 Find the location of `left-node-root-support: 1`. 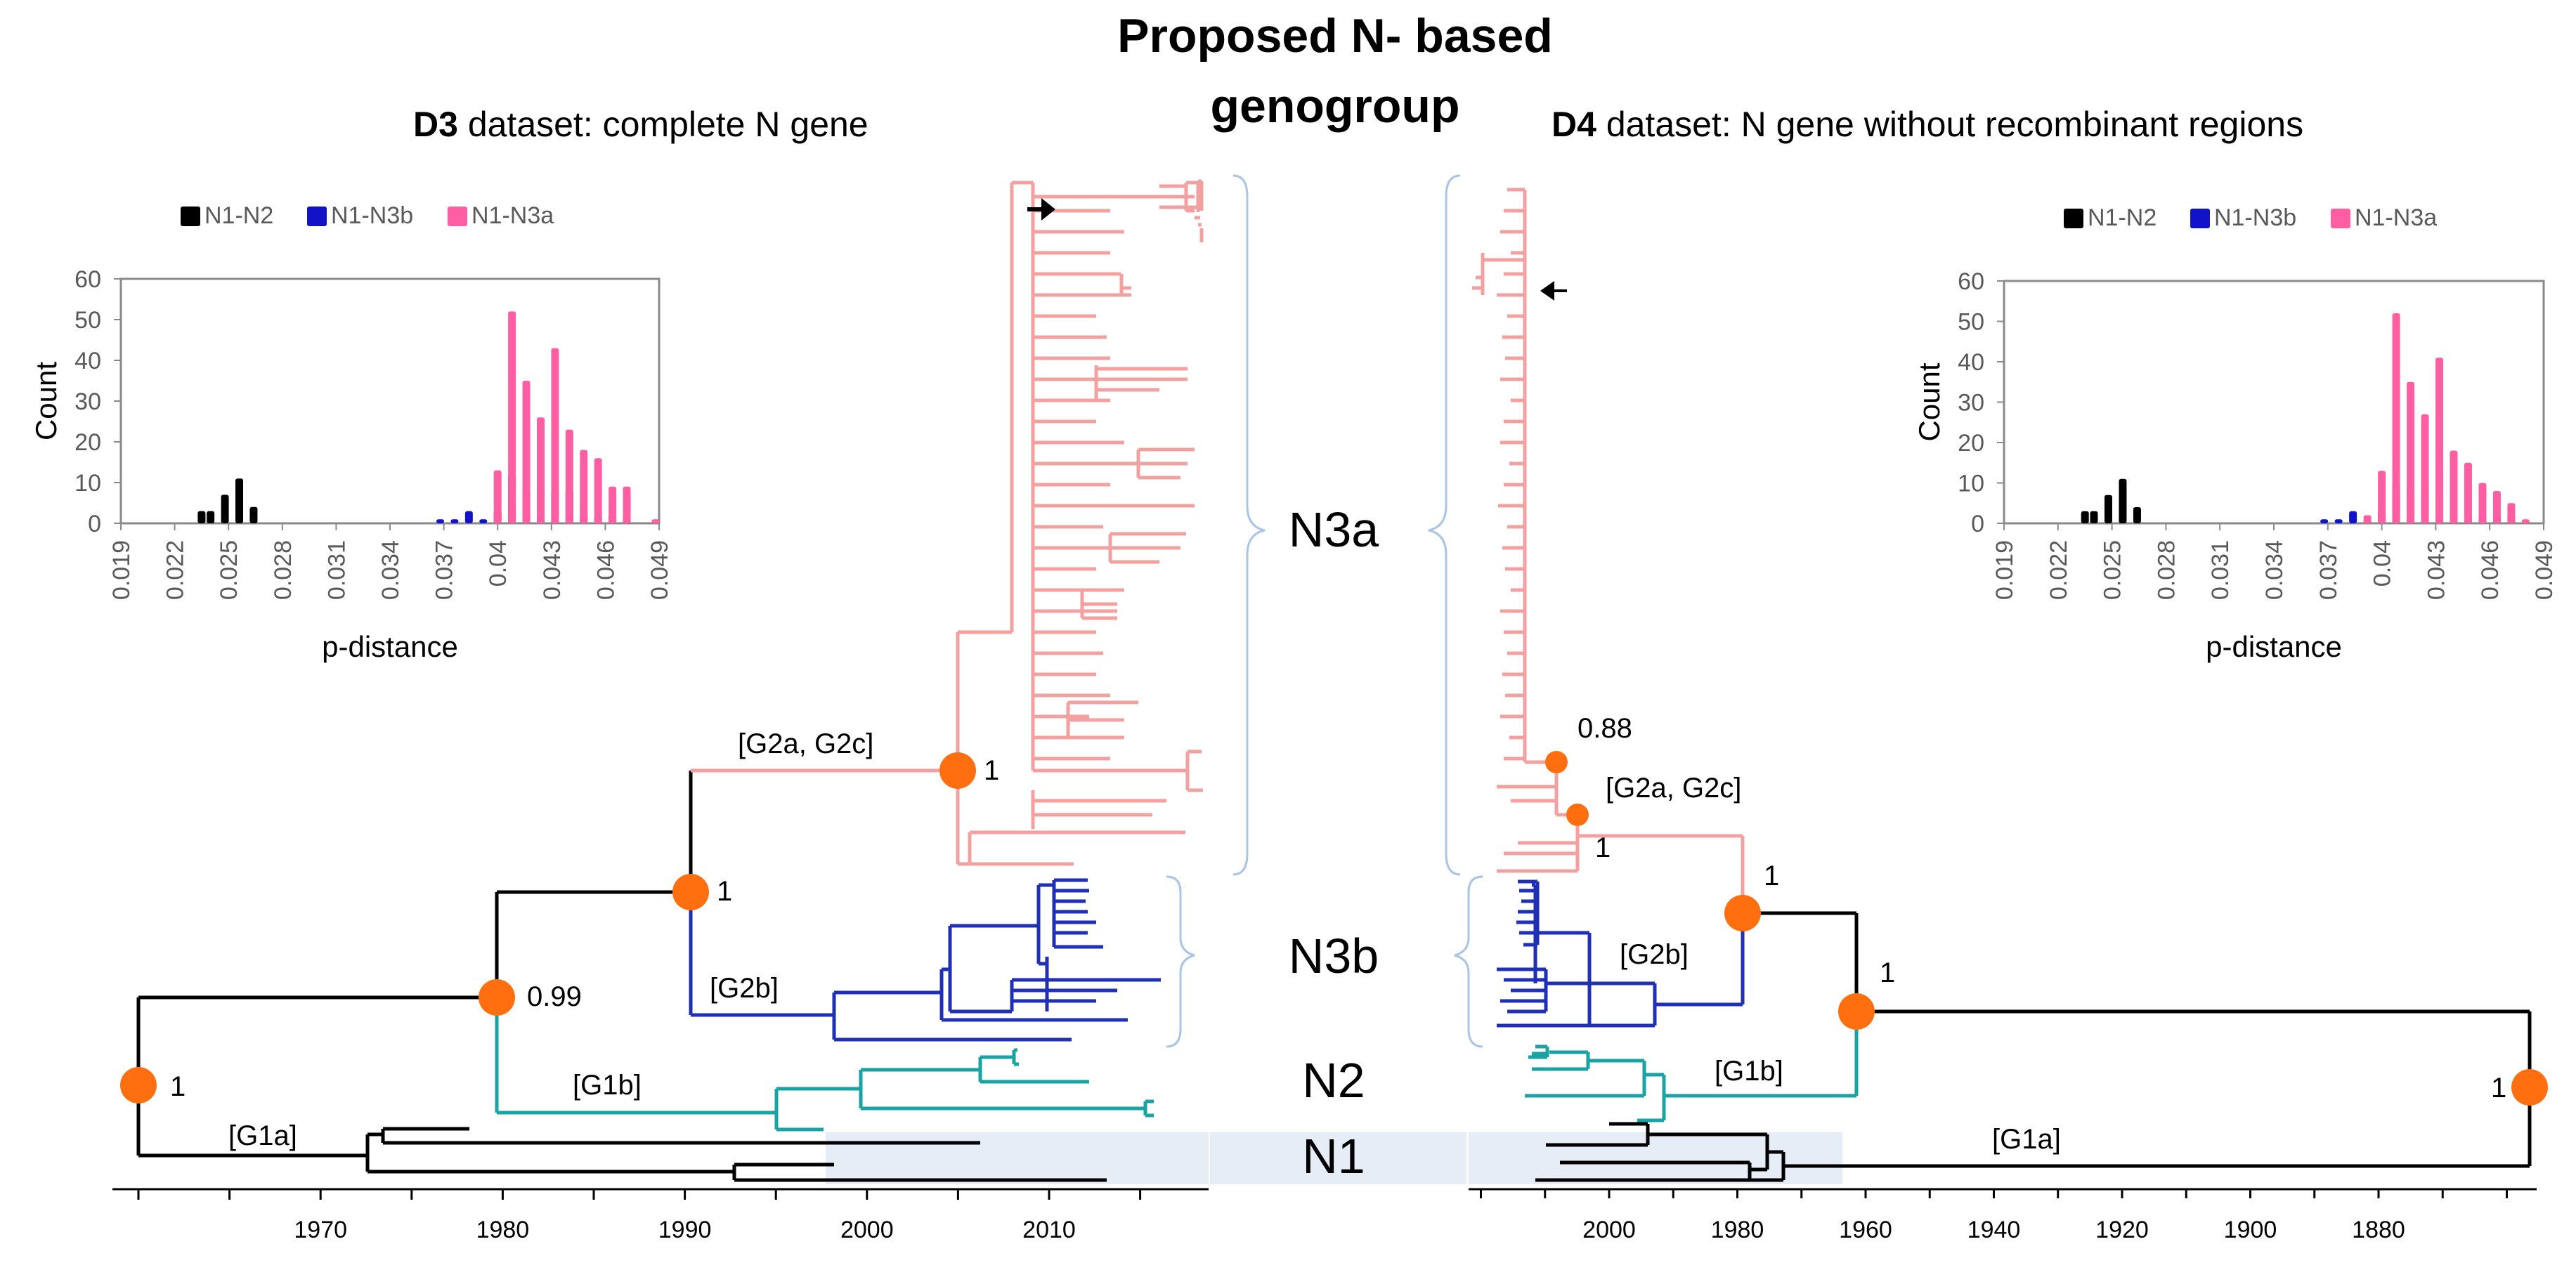

left-node-root-support: 1 is located at coordinates (178, 1086).